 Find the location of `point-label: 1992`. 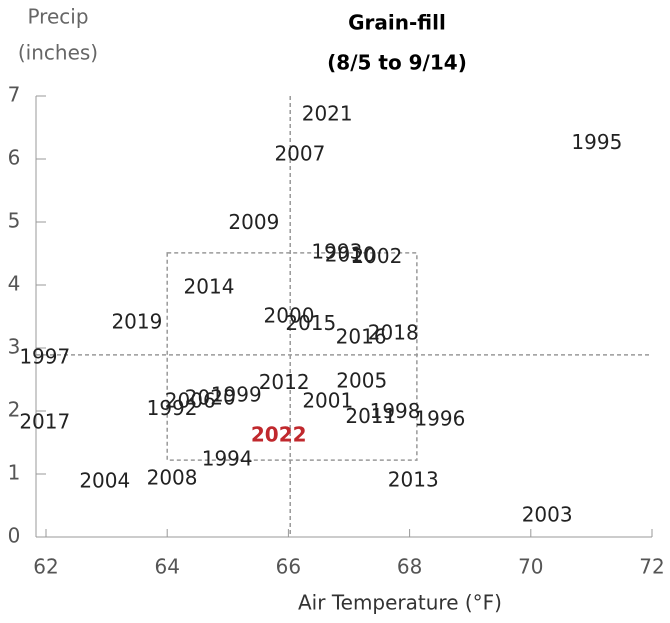

point-label: 1992 is located at coordinates (172, 408).